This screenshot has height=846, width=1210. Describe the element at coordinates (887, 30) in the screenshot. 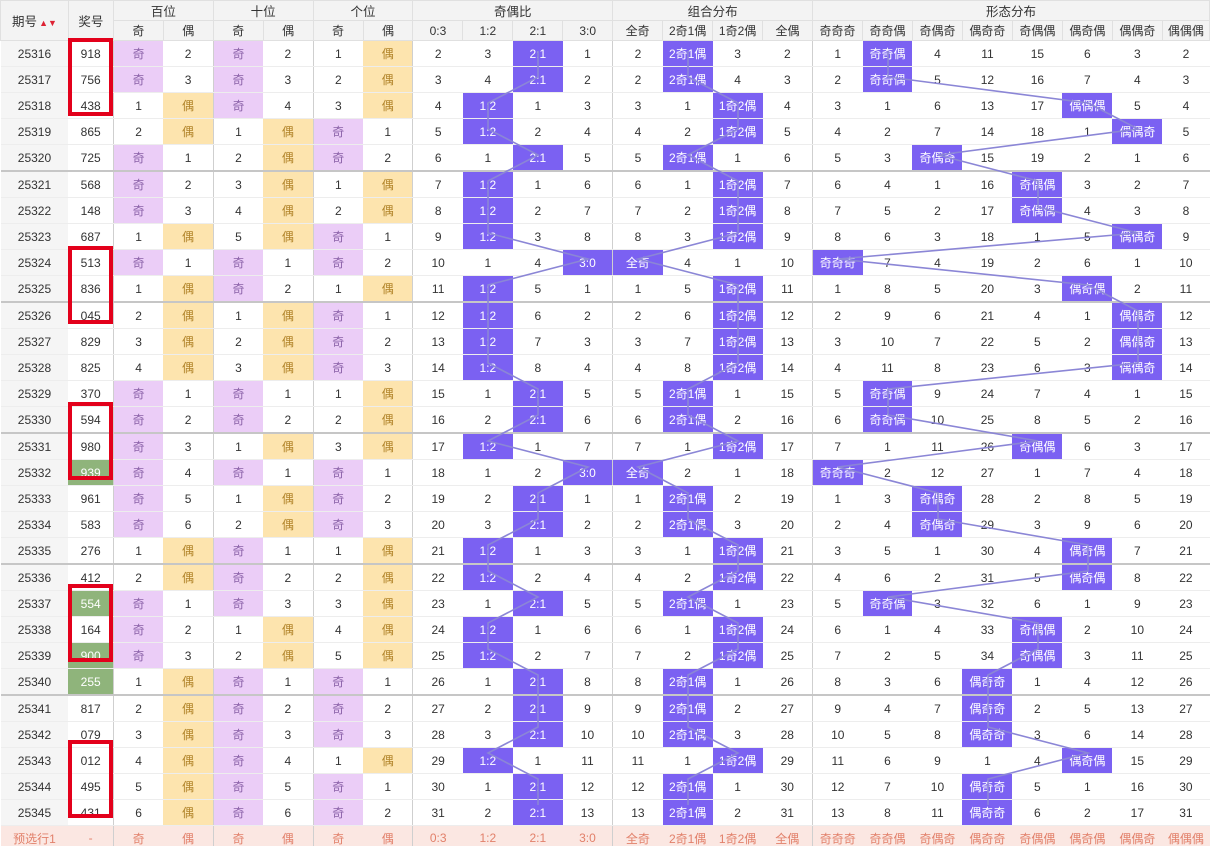

I see `shape-subheader: 奇奇偶` at that location.